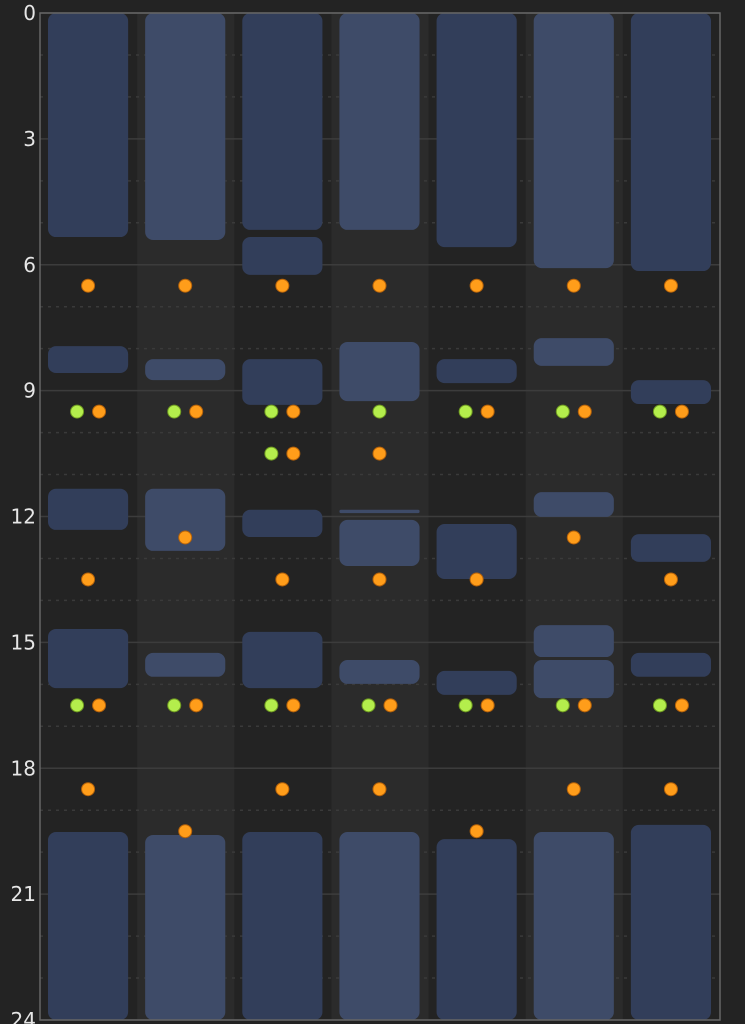  What do you see at coordinates (29, 265) in the screenshot?
I see `y-tick-label: 6` at bounding box center [29, 265].